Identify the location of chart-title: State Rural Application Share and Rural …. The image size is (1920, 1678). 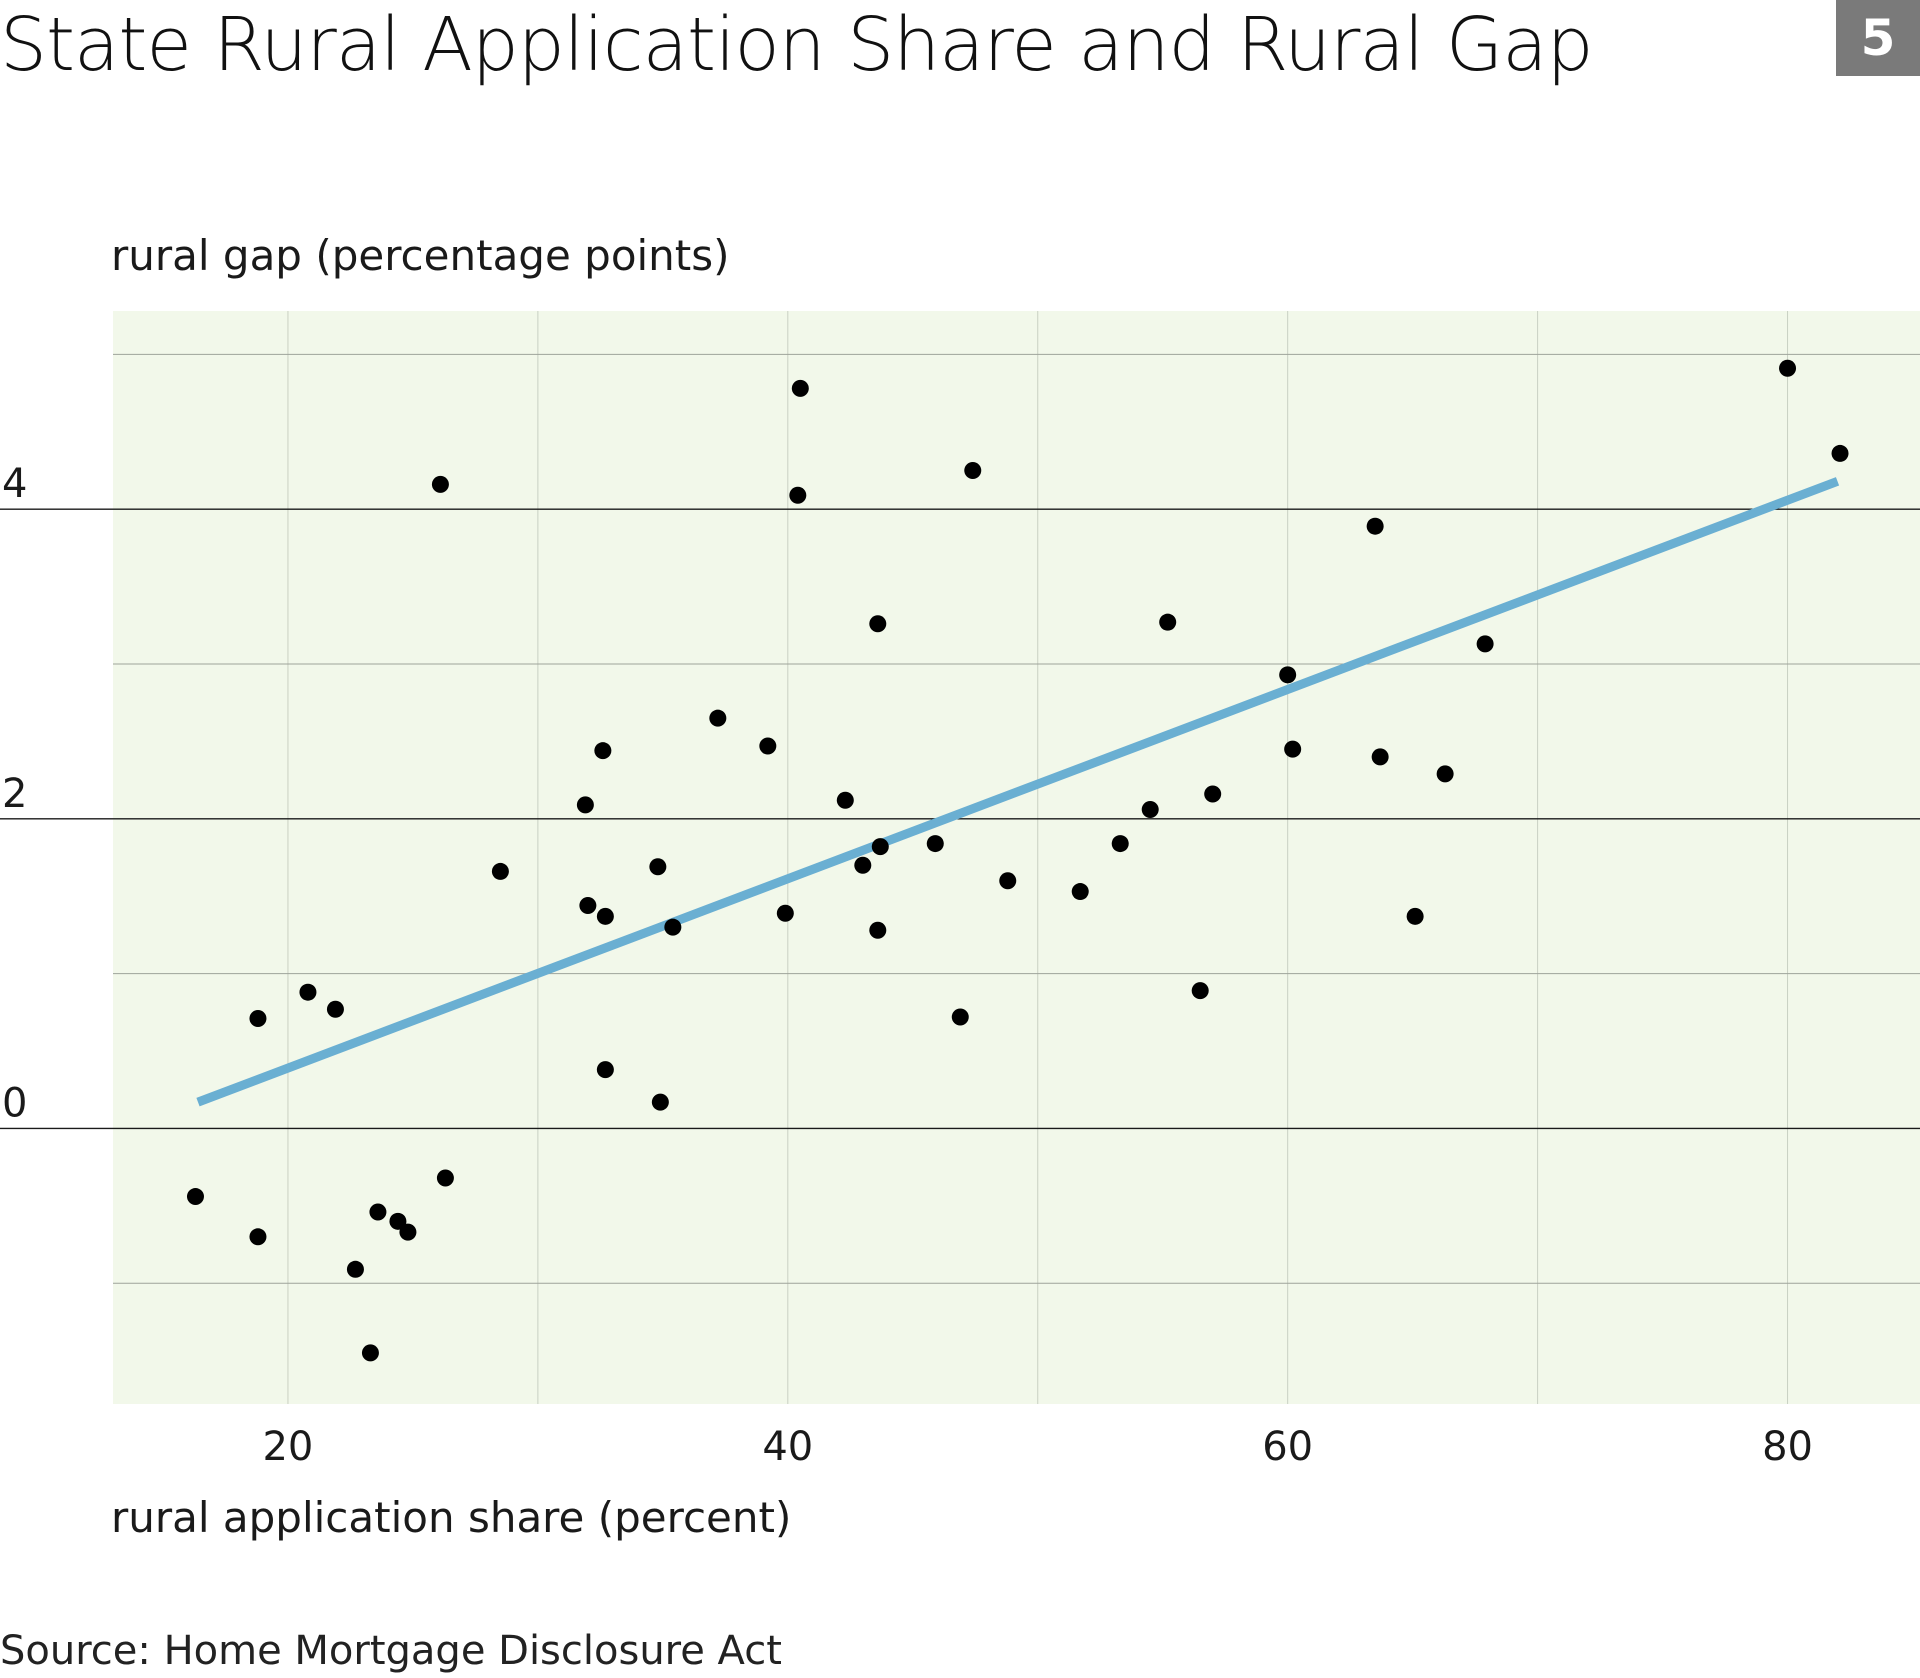
(797, 45).